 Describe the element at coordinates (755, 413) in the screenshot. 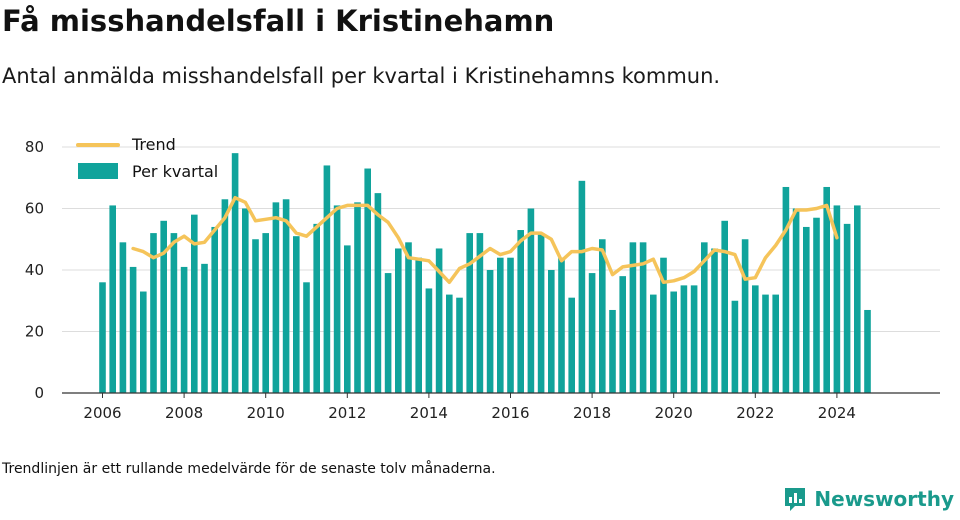

I see `x-tick-label: 2022` at that location.